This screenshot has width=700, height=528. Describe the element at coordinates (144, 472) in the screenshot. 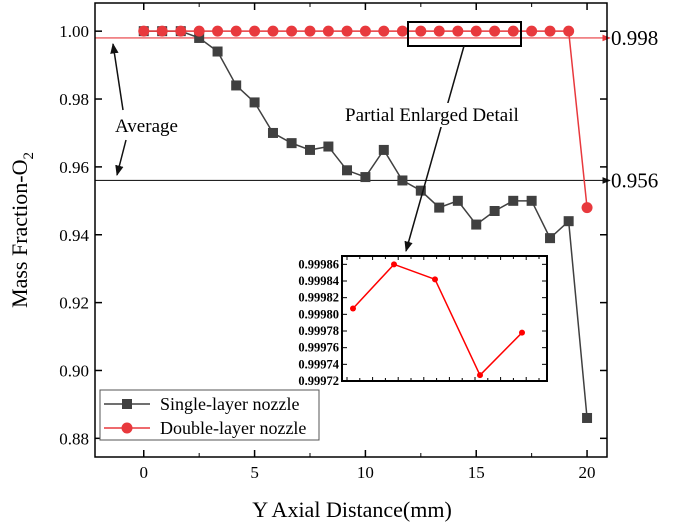

I see `x-tick-label: 0` at that location.